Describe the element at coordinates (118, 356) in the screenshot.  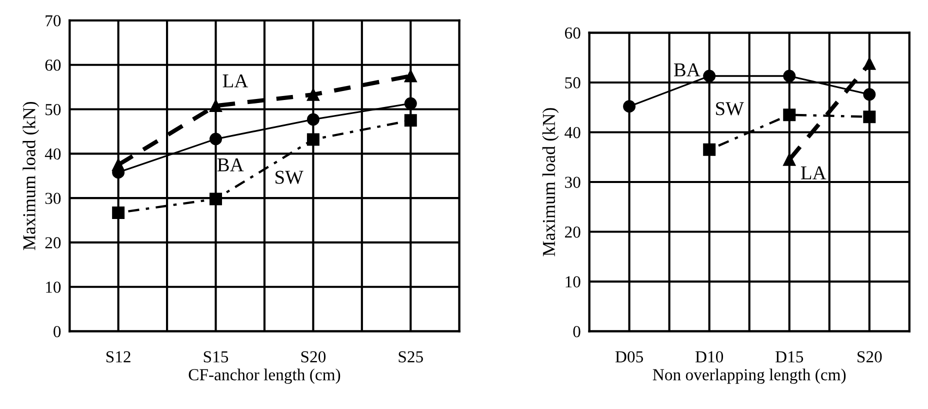
I see `x-tick-label: S12` at that location.